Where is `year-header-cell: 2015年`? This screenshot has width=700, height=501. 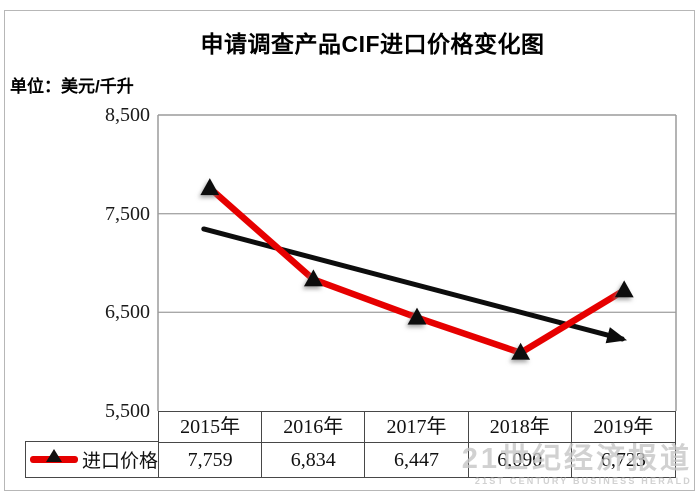
year-header-cell: 2015年 is located at coordinates (211, 427).